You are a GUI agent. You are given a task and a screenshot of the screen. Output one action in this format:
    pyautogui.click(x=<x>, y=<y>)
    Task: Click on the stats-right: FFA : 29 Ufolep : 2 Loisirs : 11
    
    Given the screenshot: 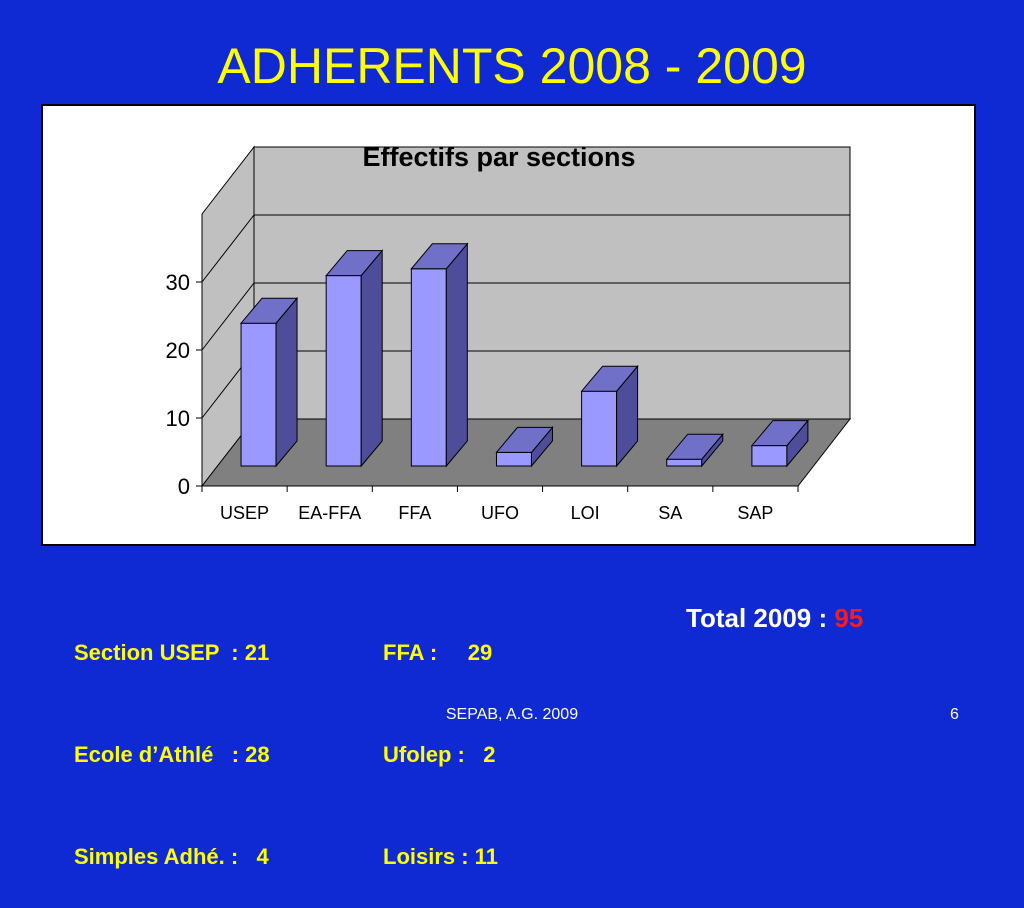 What is the action you would take?
    pyautogui.click(x=440, y=738)
    